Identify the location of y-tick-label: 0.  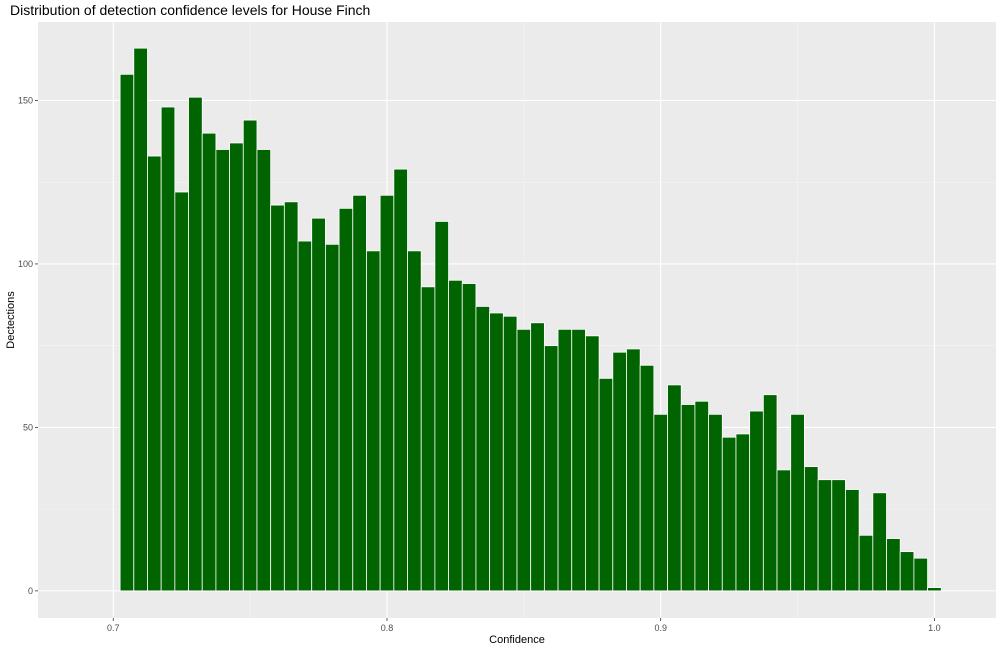
(30, 591).